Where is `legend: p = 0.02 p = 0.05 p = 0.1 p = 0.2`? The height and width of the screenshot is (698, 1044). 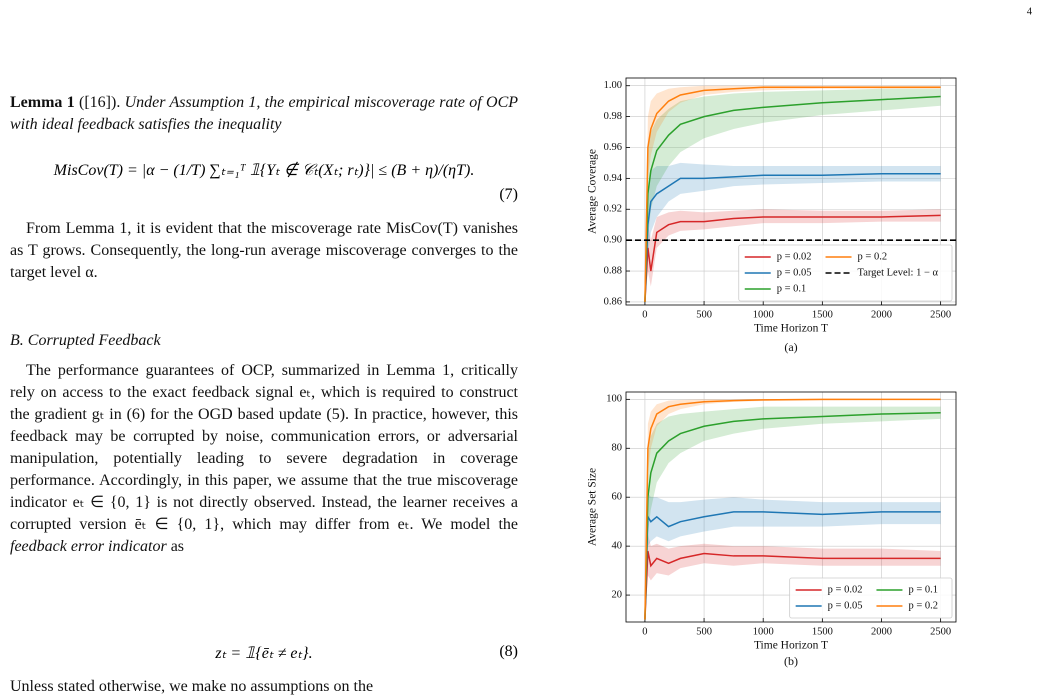 legend: p = 0.02 p = 0.05 p = 0.1 p = 0.2 is located at coordinates (871, 598).